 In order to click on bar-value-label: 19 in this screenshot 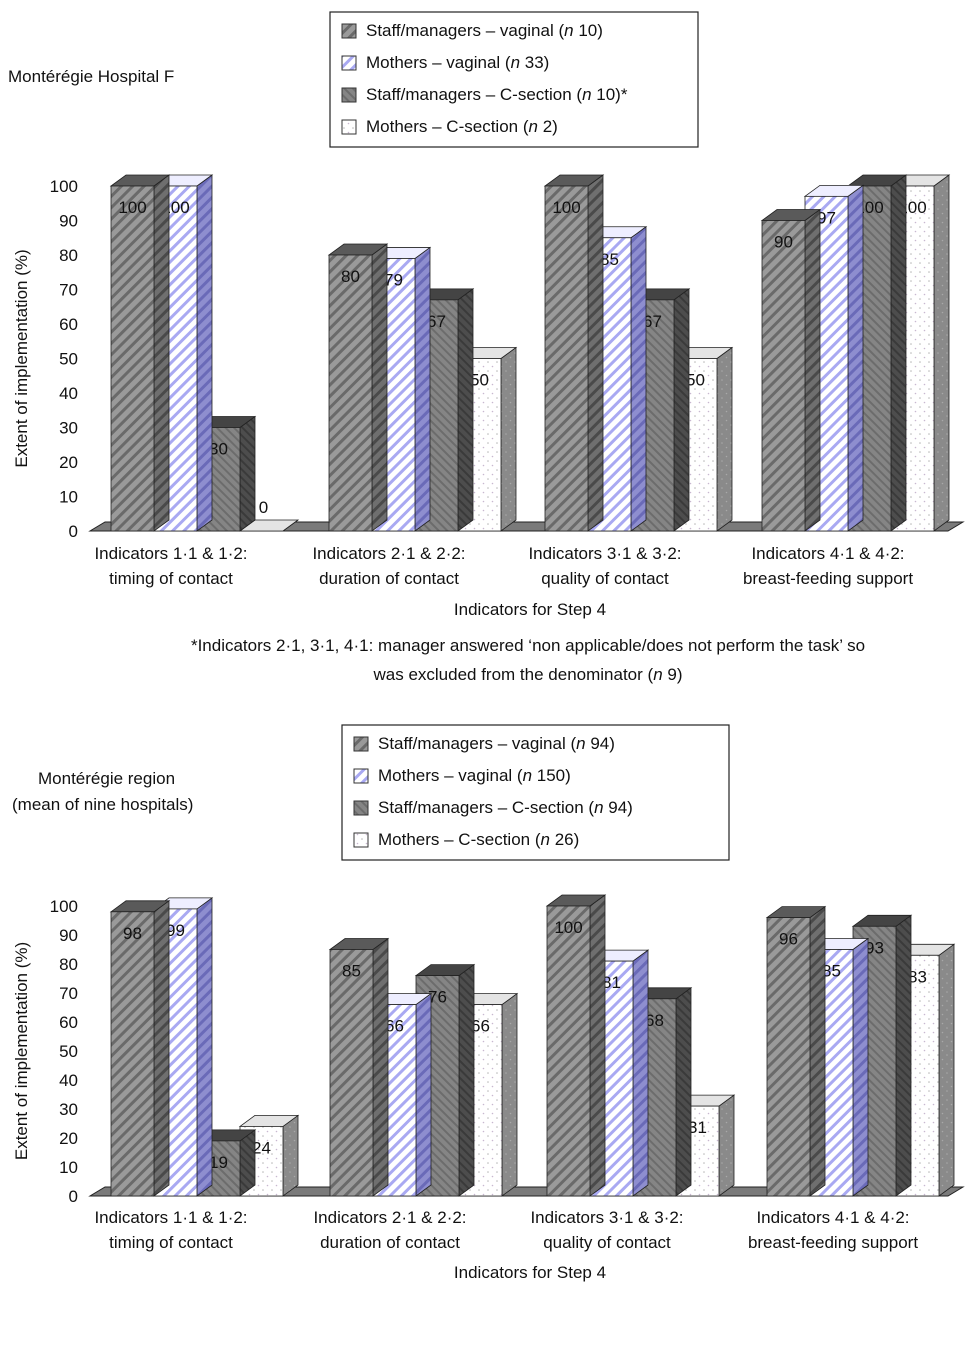, I will do `click(218, 1162)`.